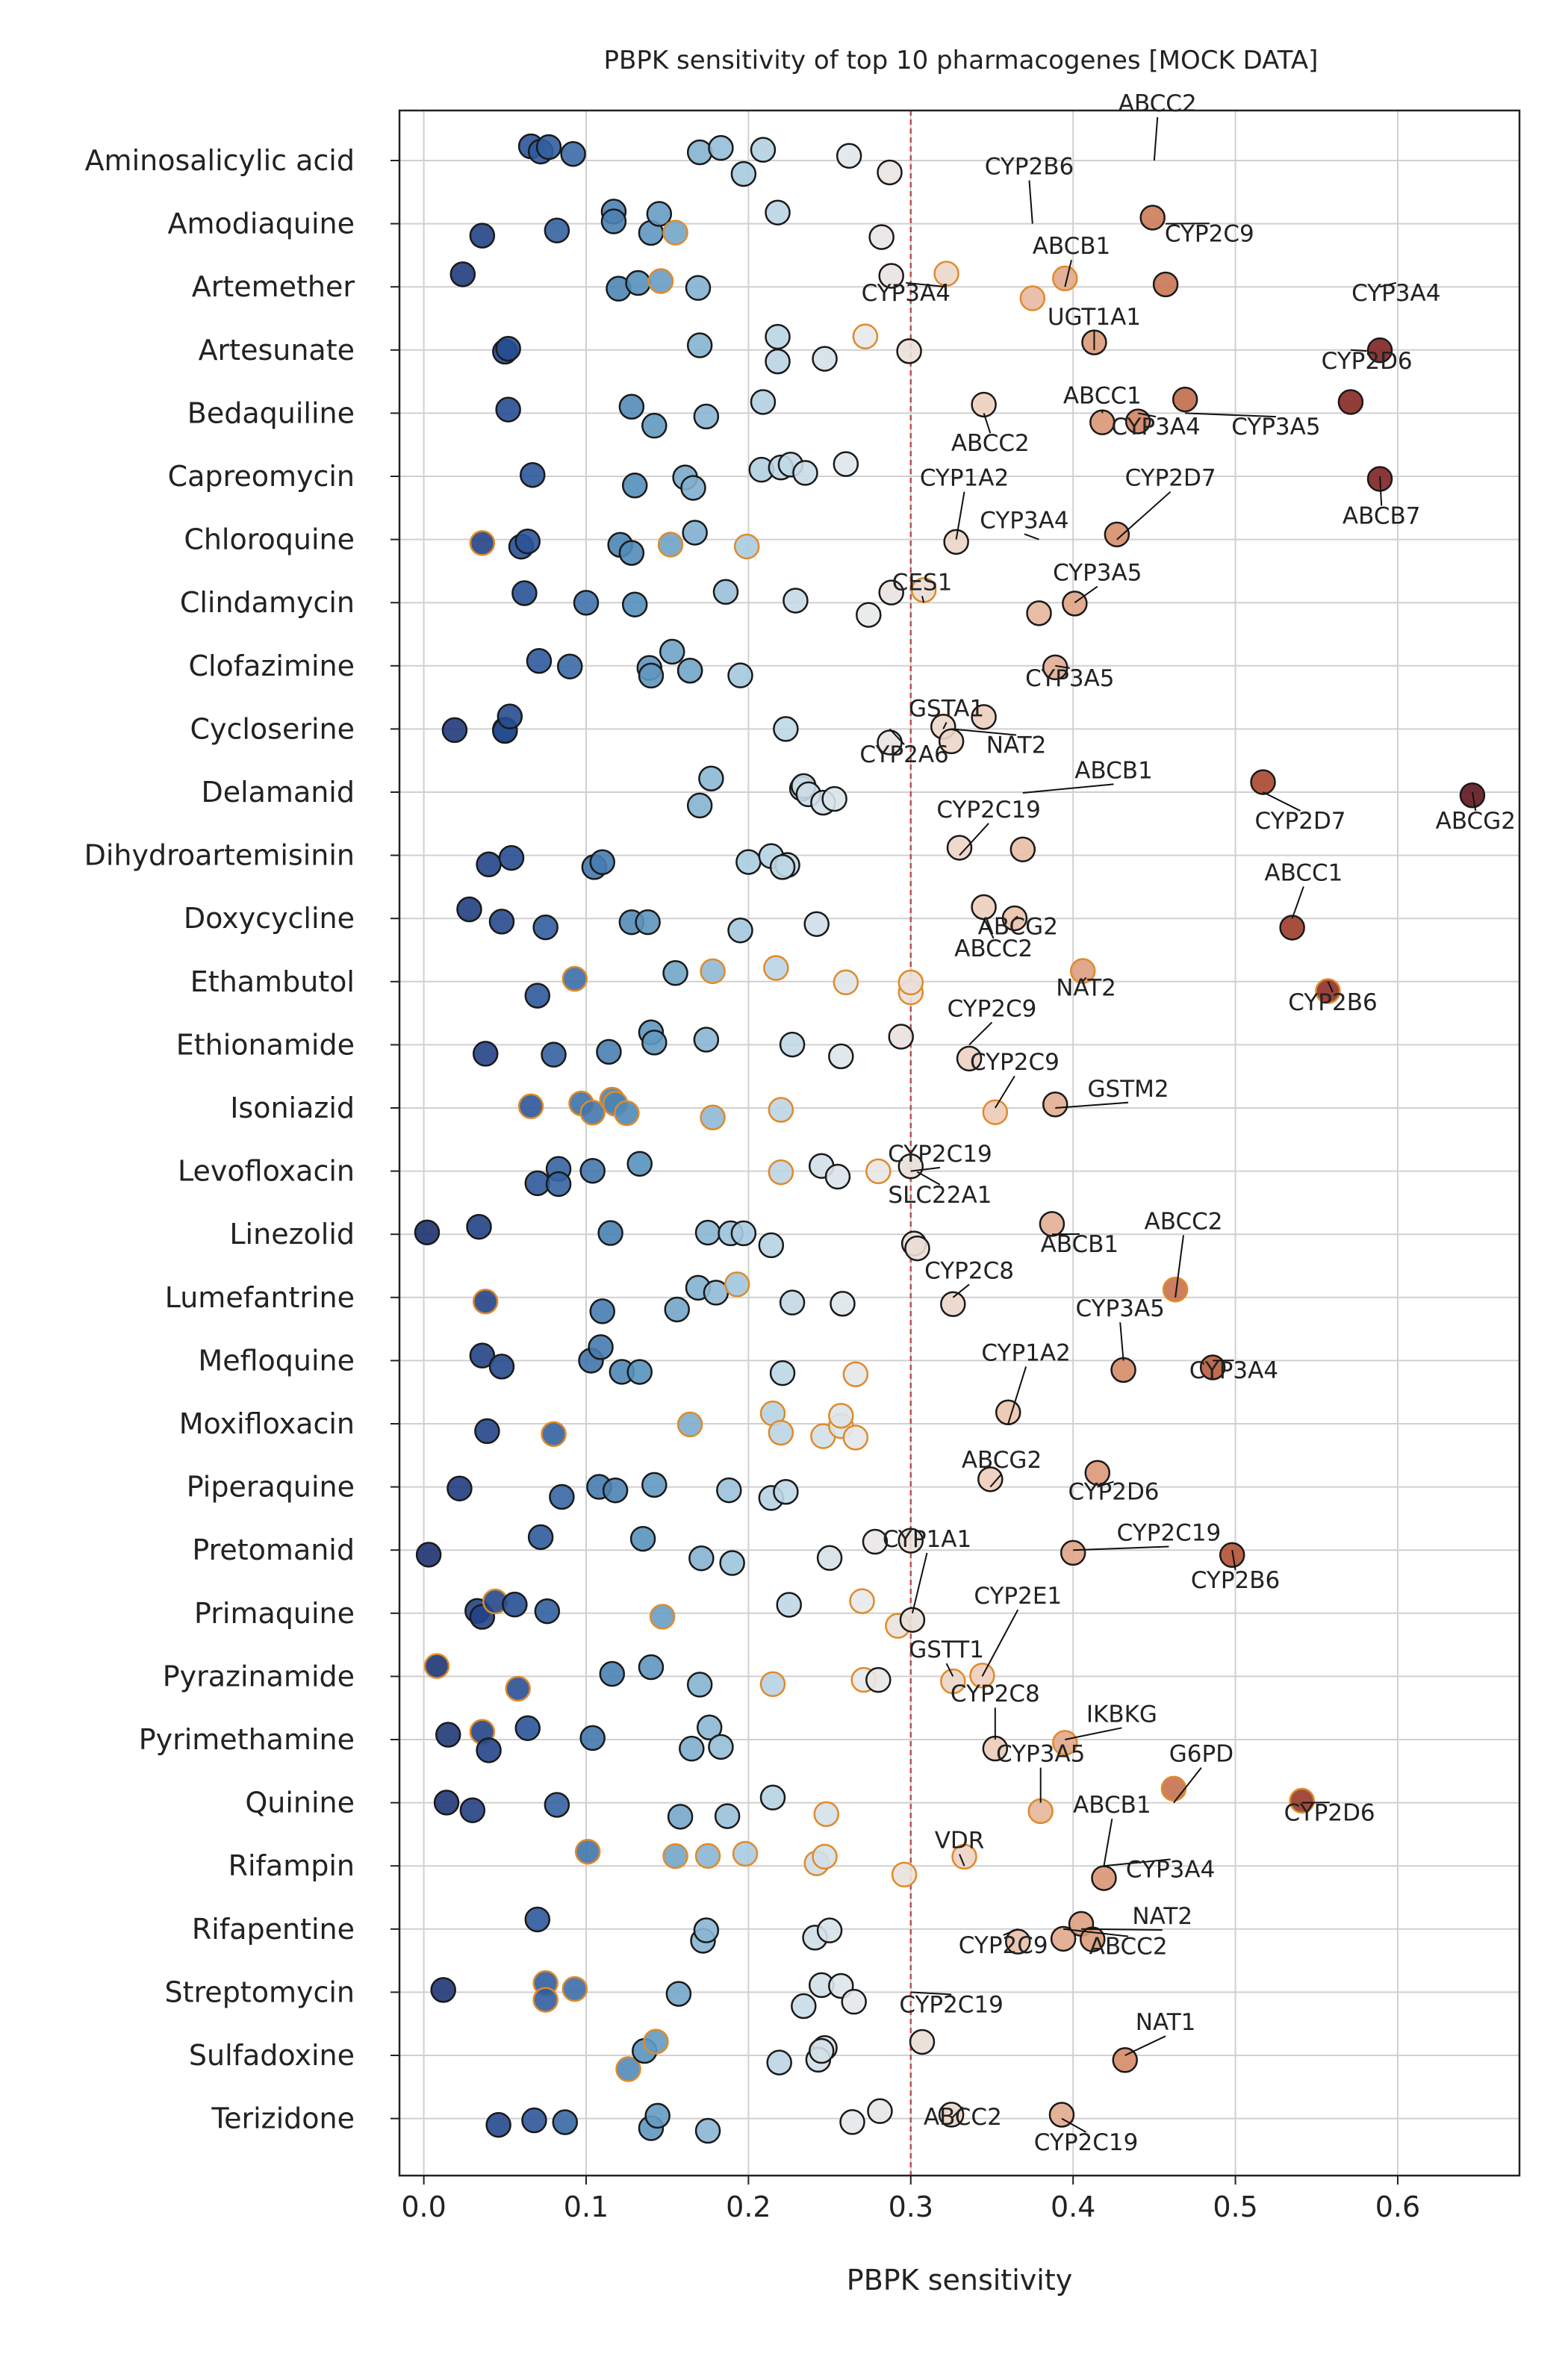 The width and height of the screenshot is (1568, 2357). Describe the element at coordinates (272, 2055) in the screenshot. I see `drug-label: Sulfadoxine` at that location.